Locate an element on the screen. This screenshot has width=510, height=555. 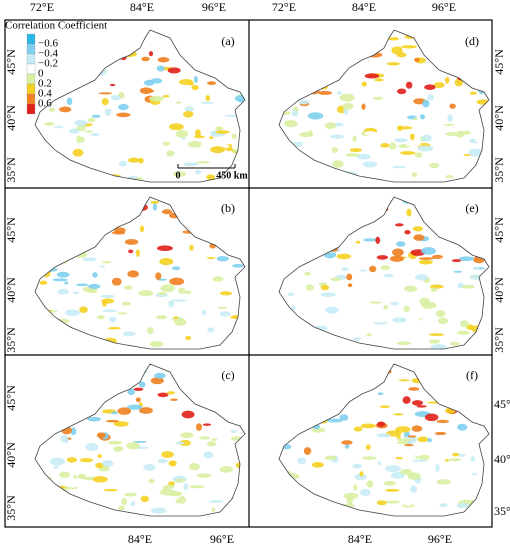
lon-label: 72°E is located at coordinates (284, 7).